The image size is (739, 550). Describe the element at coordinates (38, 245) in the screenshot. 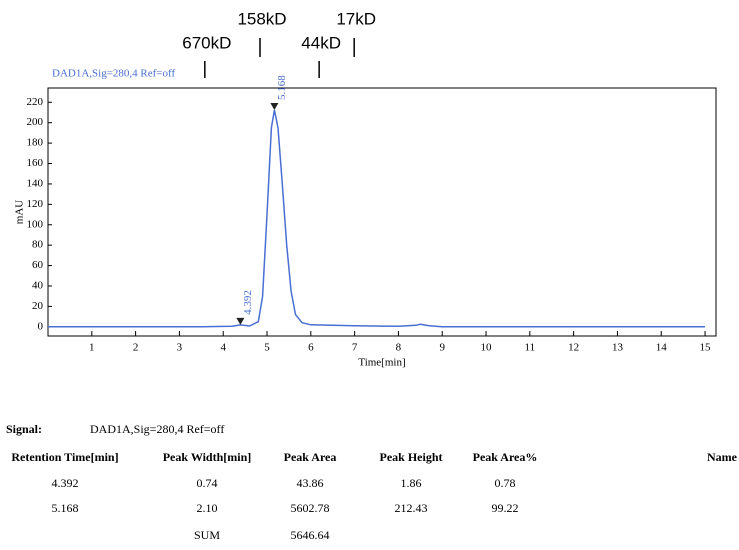

I see `y-tick-label: 80` at that location.